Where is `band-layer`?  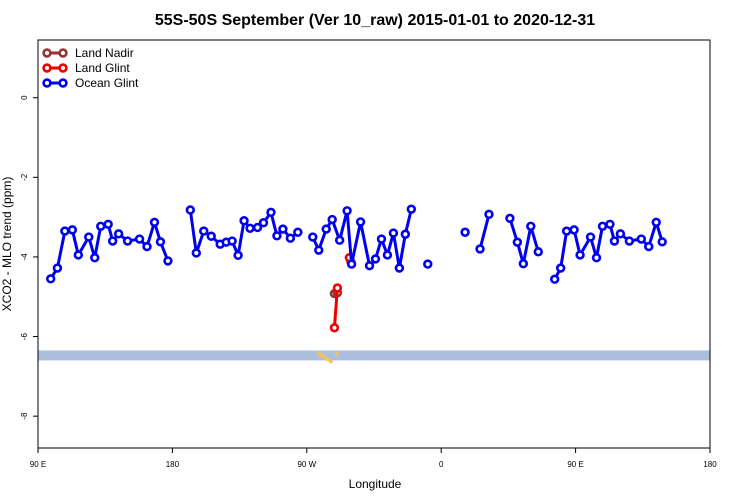 band-layer is located at coordinates (374, 357).